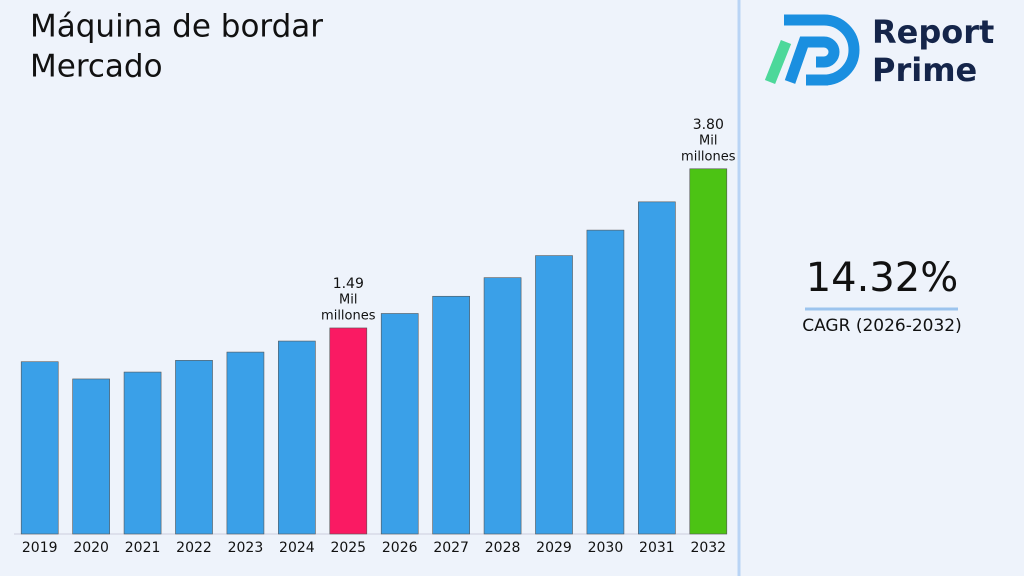  What do you see at coordinates (194, 548) in the screenshot?
I see `x-tick-label: 2022` at bounding box center [194, 548].